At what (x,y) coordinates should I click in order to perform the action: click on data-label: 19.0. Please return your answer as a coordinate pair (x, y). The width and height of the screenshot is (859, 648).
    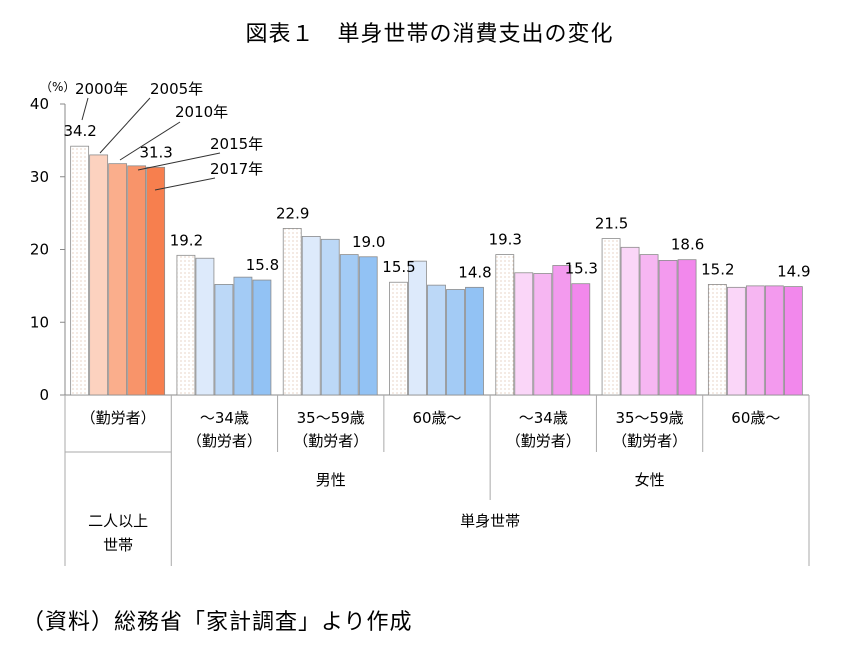
    Looking at the image, I should click on (368, 242).